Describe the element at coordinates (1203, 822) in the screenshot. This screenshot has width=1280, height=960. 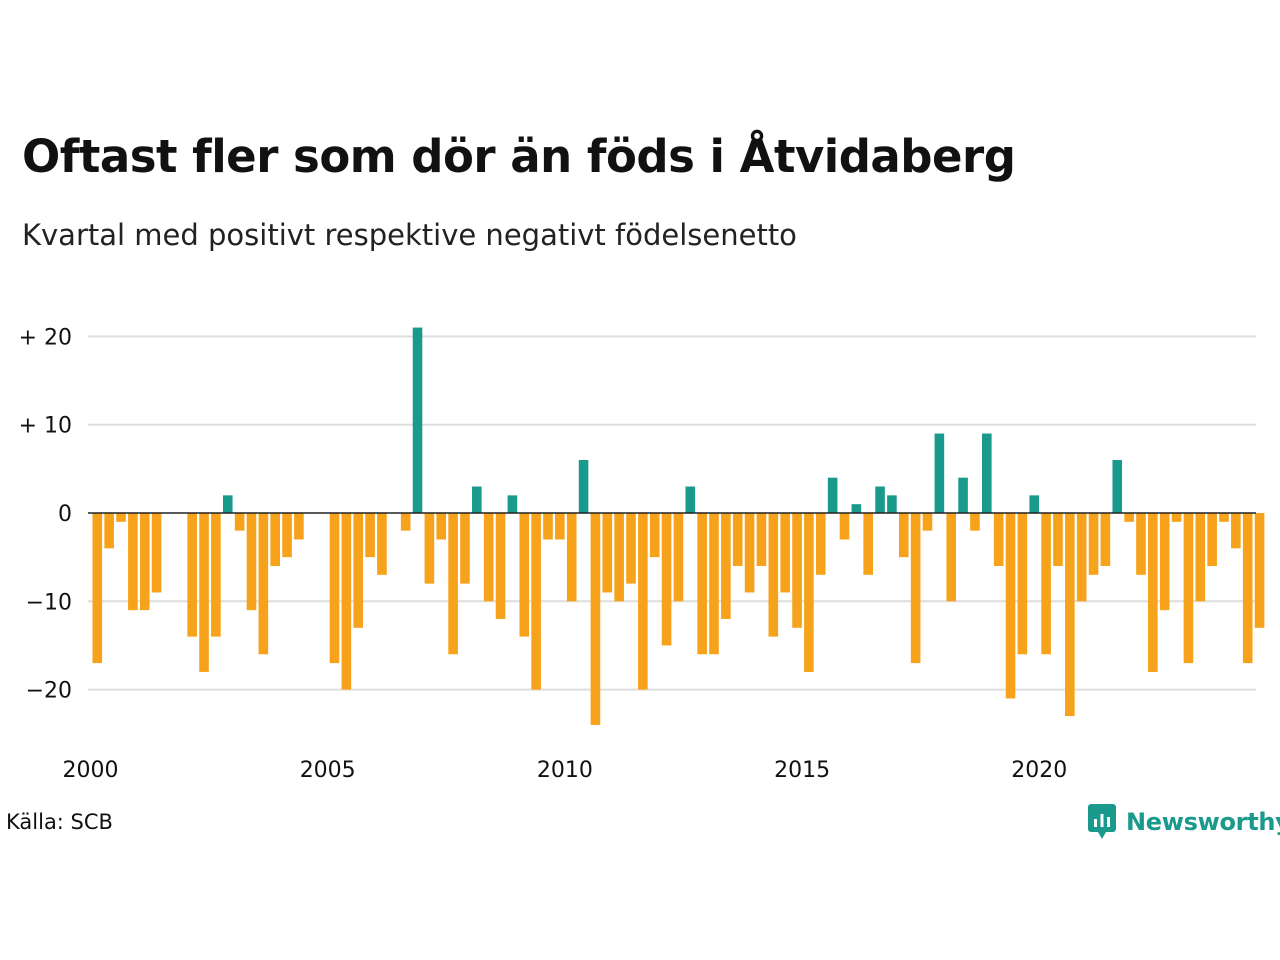
I see `newsworthy-logo-text: Newsworthy` at that location.